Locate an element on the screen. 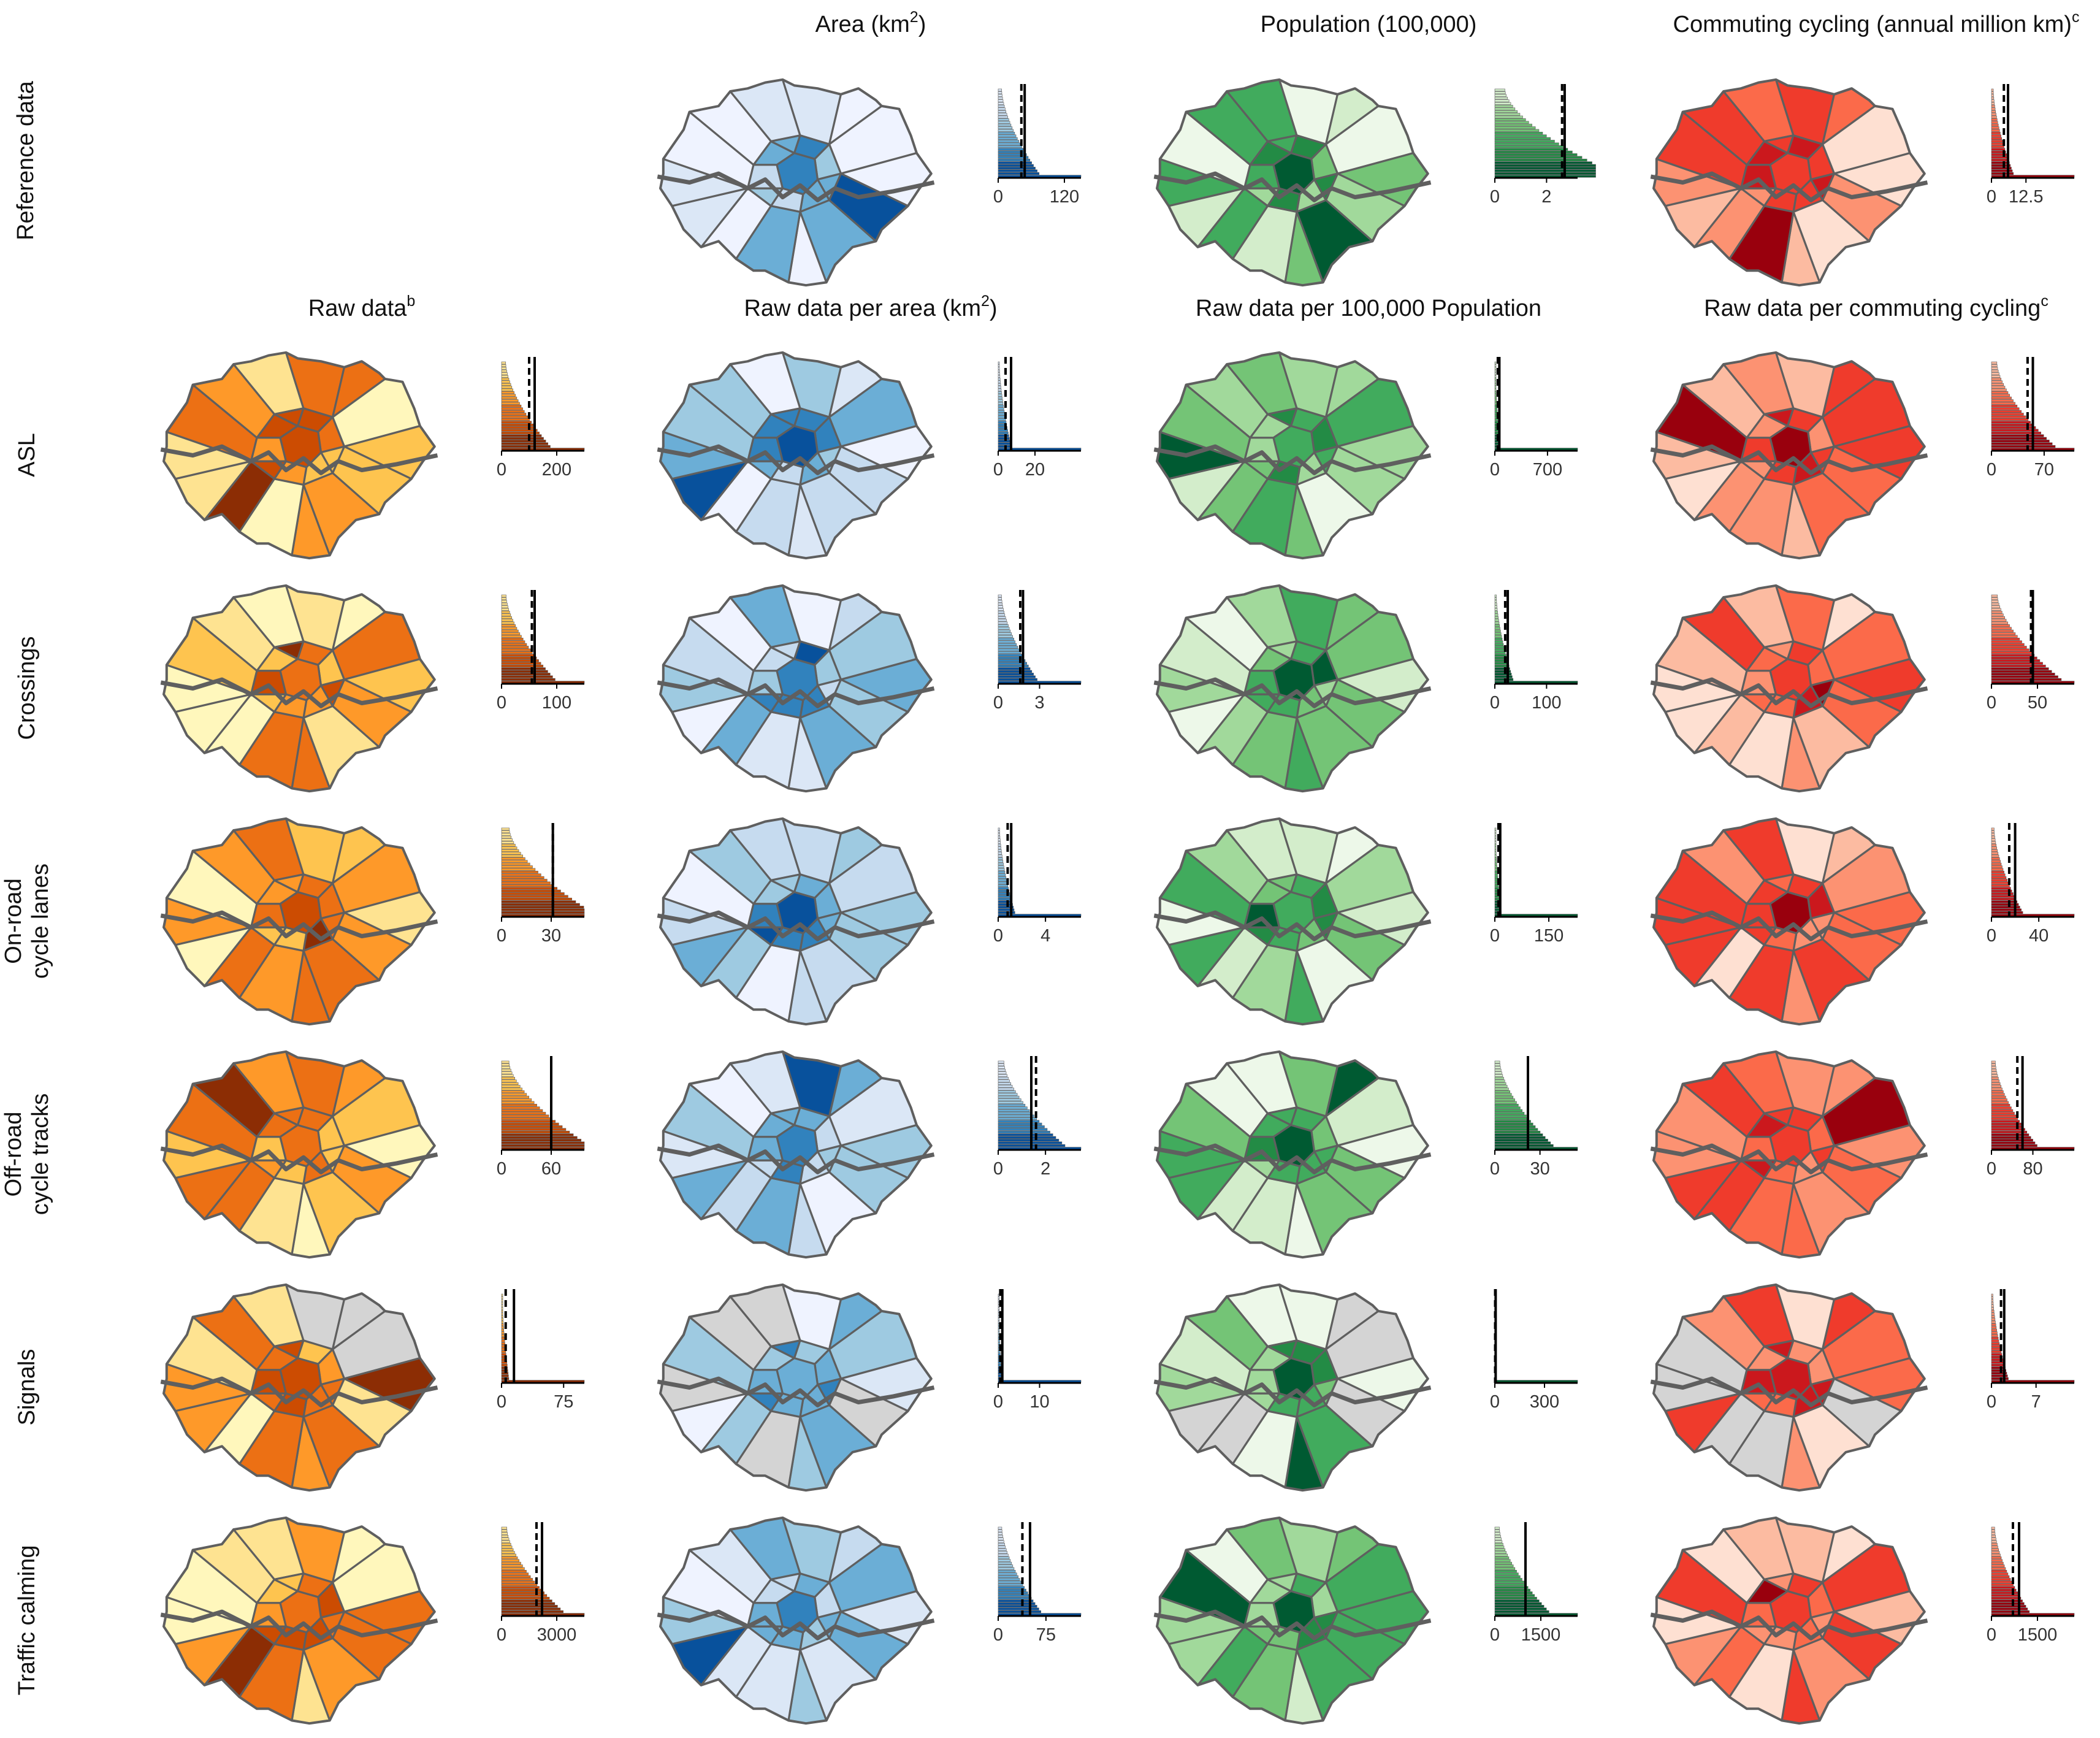 Image resolution: width=2100 pixels, height=1738 pixels. x-tick-label: 700 is located at coordinates (1548, 470).